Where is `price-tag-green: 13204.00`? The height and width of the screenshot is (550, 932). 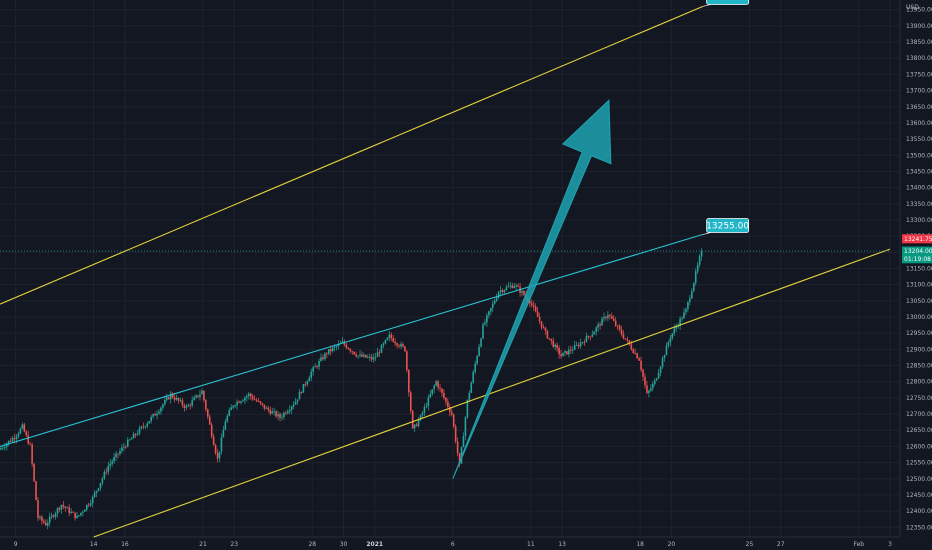 price-tag-green: 13204.00 is located at coordinates (918, 251).